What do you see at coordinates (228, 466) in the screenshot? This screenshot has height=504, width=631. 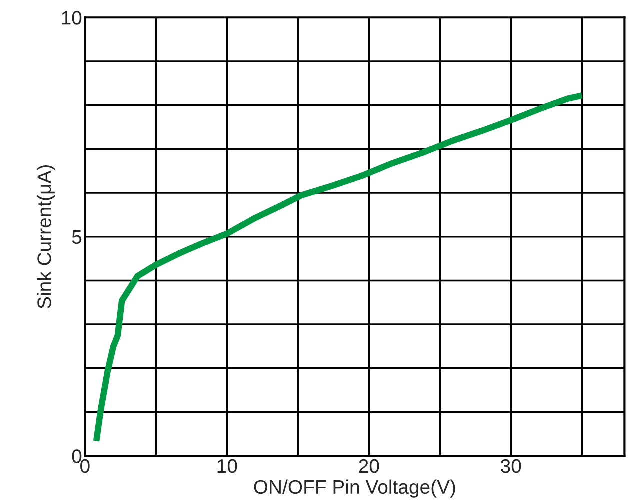 I see `x-tick-label: 10` at bounding box center [228, 466].